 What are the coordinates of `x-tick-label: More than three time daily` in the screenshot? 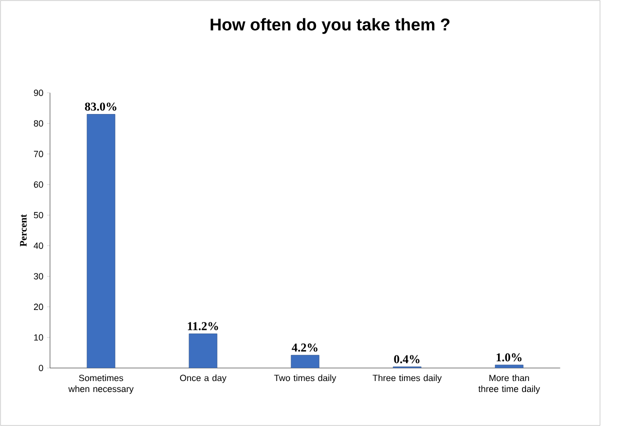 It's located at (509, 384).